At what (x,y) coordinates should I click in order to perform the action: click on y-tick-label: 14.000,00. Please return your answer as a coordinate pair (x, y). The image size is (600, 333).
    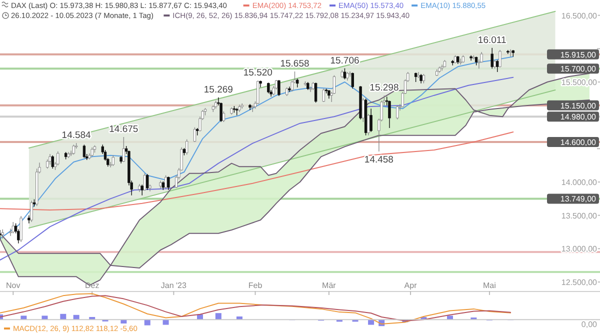
    Looking at the image, I should click on (579, 182).